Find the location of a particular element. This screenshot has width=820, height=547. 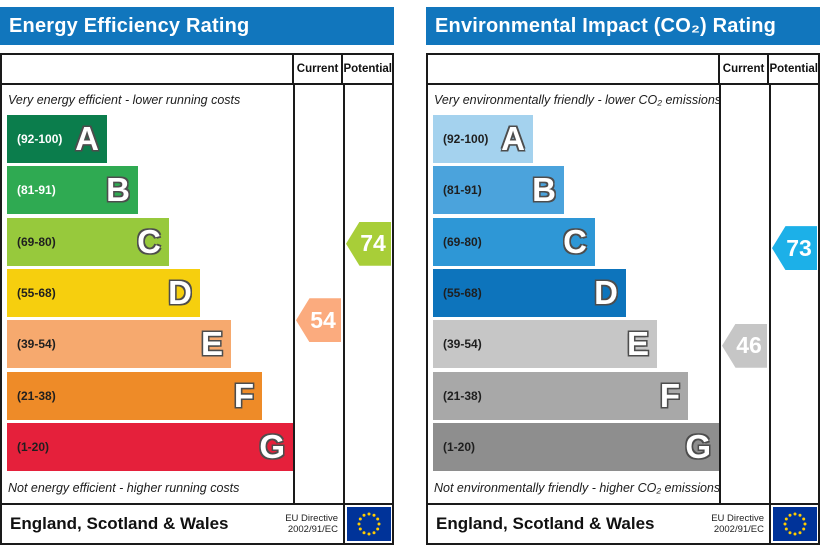

chart-title-bar: Energy Efficiency Rating is located at coordinates (197, 26).